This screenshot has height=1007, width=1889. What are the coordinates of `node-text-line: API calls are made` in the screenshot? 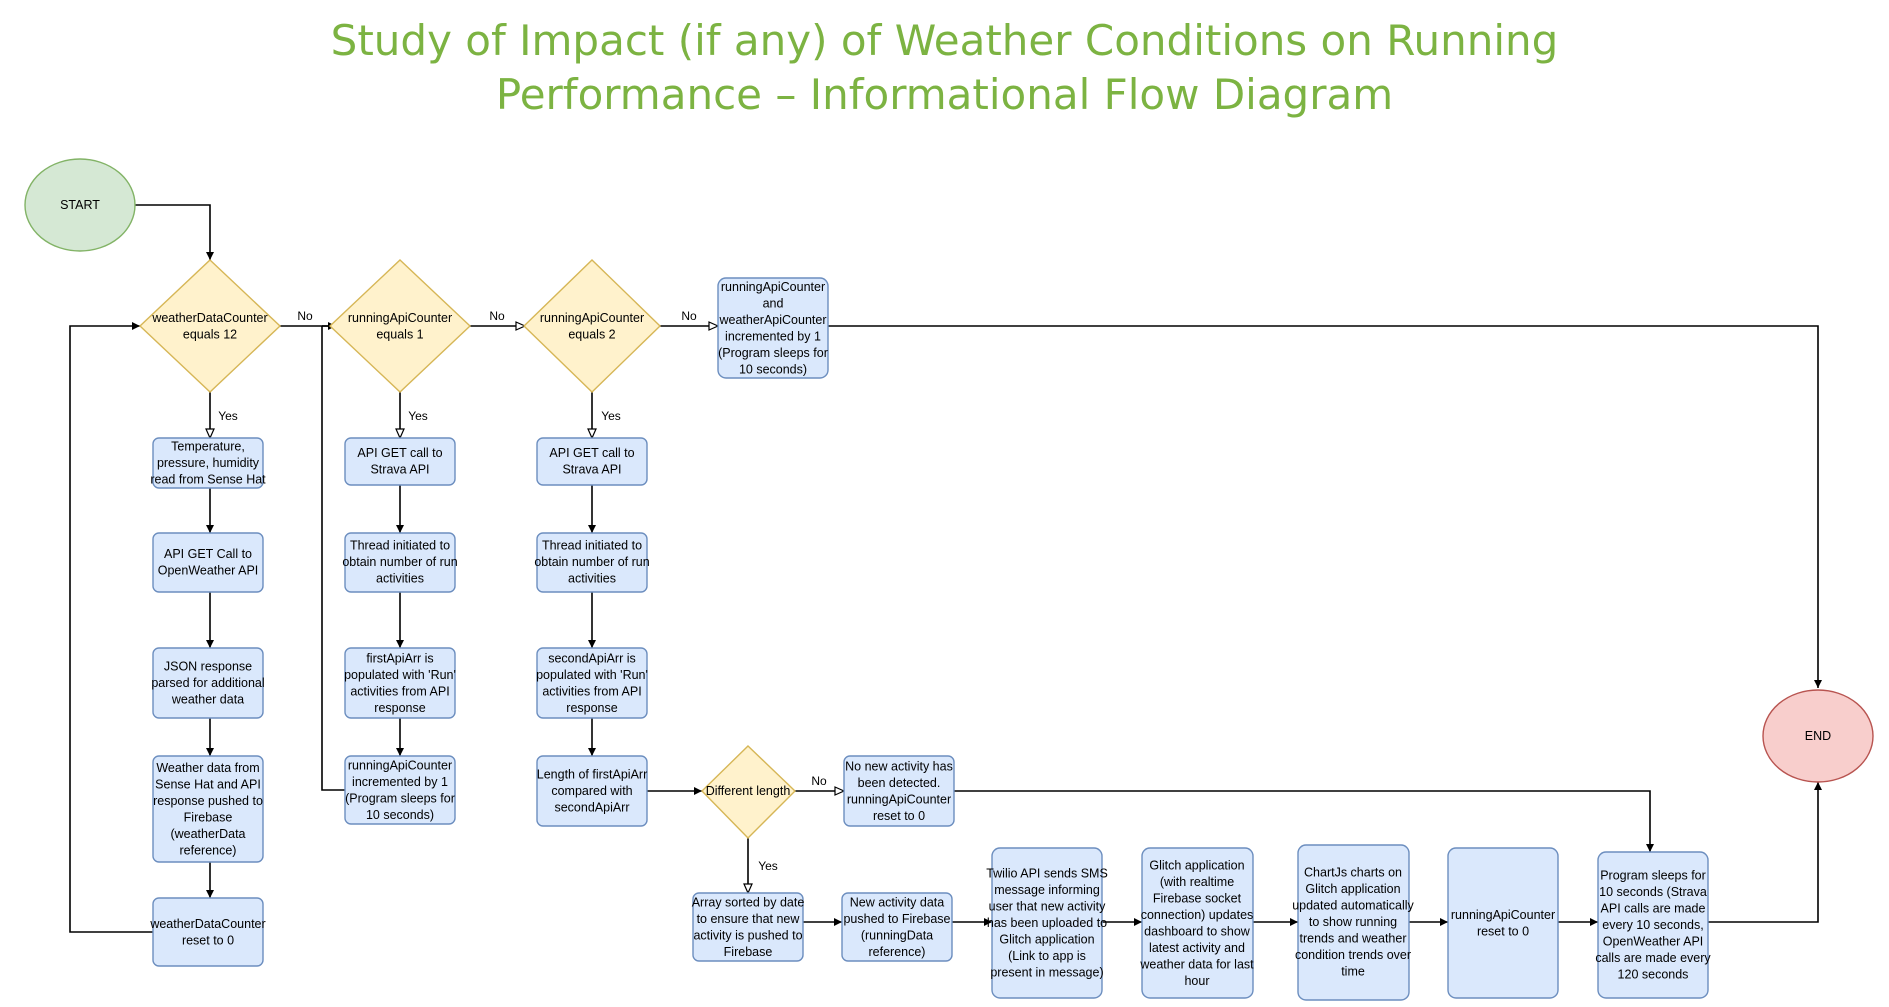 It's located at (1653, 909).